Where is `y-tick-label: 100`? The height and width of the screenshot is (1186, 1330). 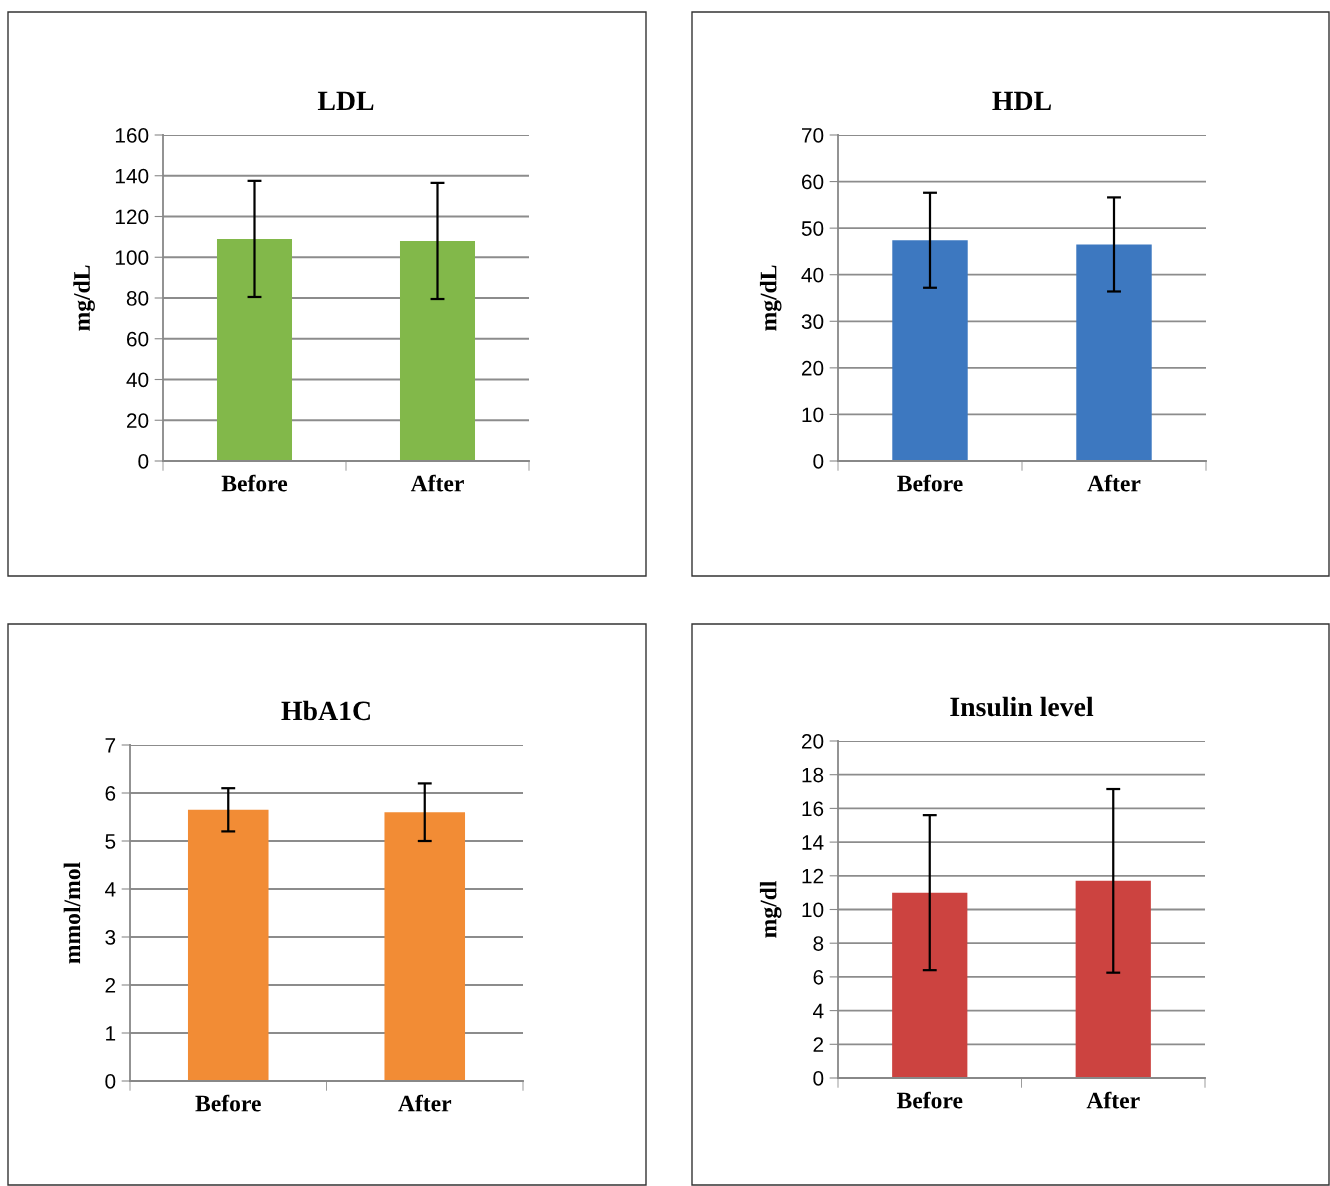 y-tick-label: 100 is located at coordinates (132, 257).